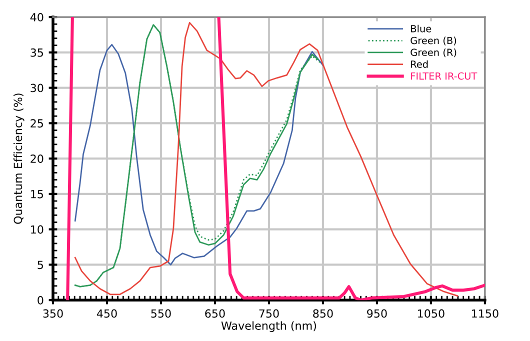 This screenshot has height=341, width=530. What do you see at coordinates (444, 76) in the screenshot?
I see `legend-label: FILTER IR-CUT` at bounding box center [444, 76].